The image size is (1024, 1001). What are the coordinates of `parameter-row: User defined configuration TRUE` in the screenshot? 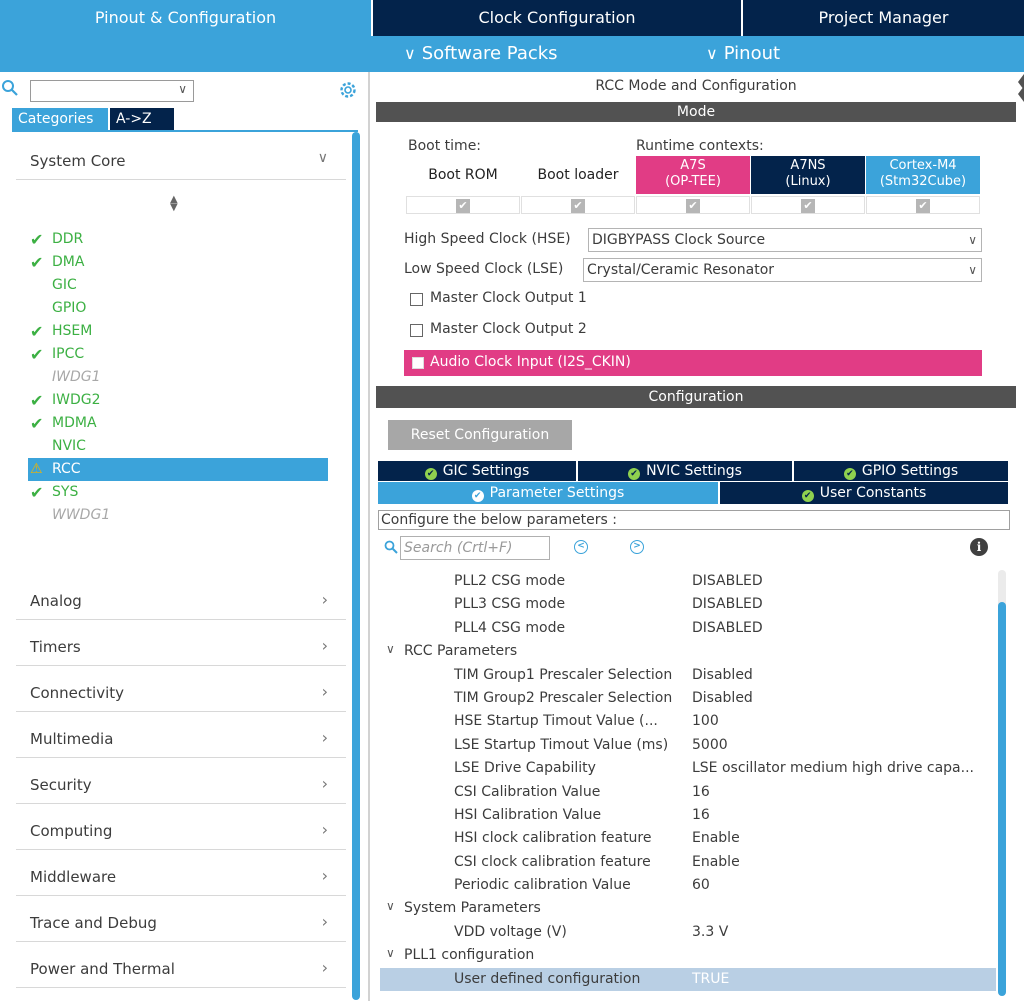 It's located at (688, 979).